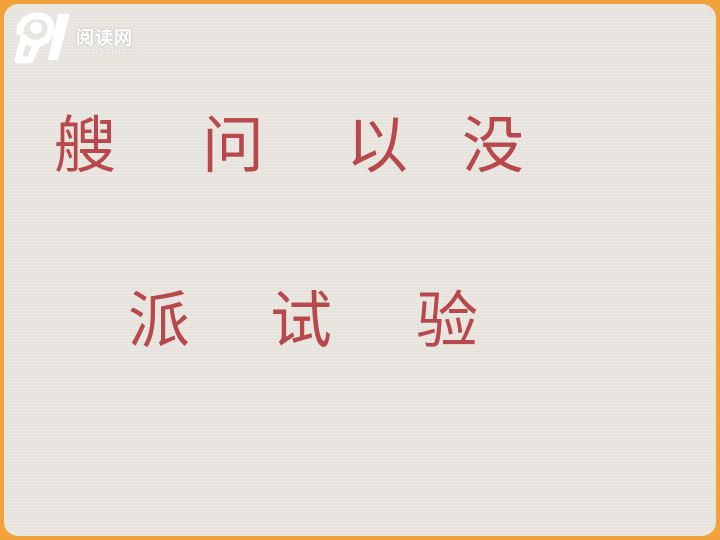 The image size is (720, 540). I want to click on logo-91-icon, so click(42, 38).